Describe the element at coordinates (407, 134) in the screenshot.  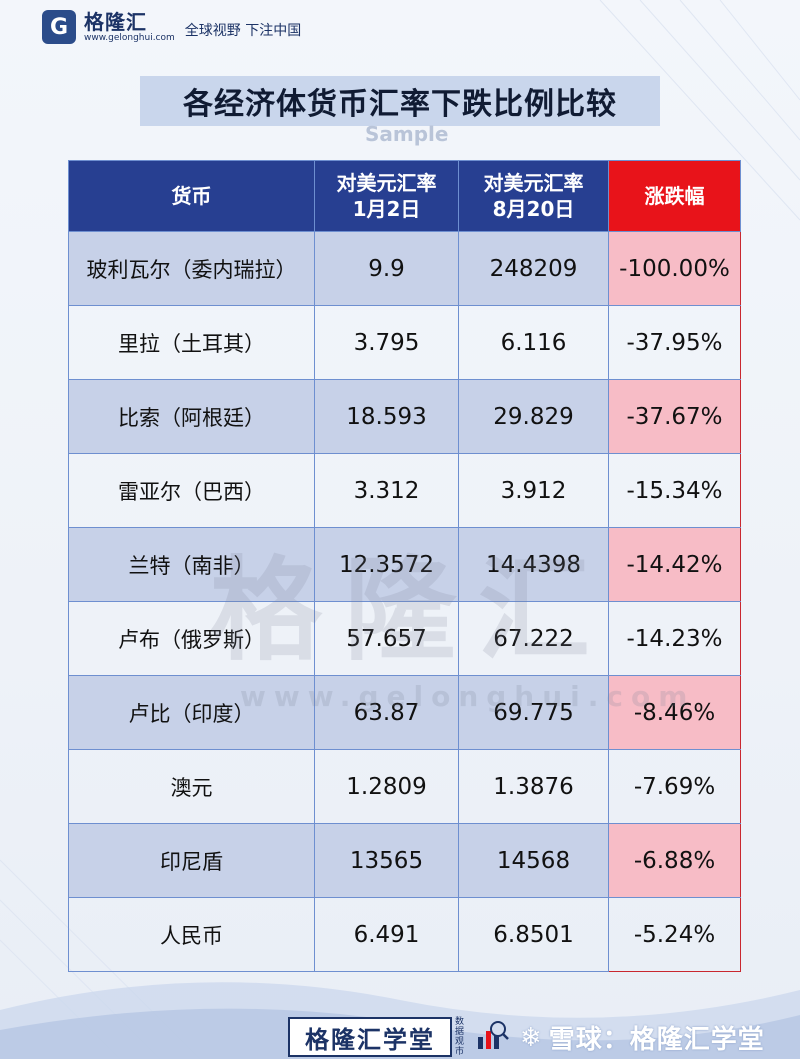
I see `sample-watermark: Sample` at that location.